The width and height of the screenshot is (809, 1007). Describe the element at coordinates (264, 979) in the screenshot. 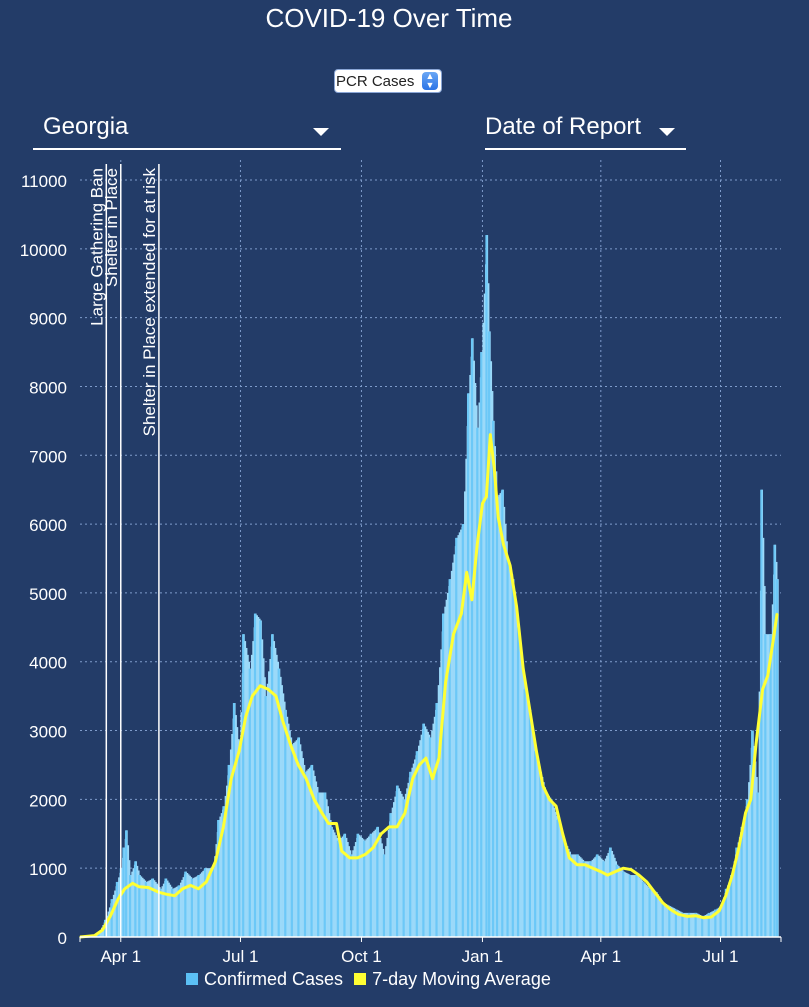

I see `legend-item-confirmed: Confirmed Cases` at that location.